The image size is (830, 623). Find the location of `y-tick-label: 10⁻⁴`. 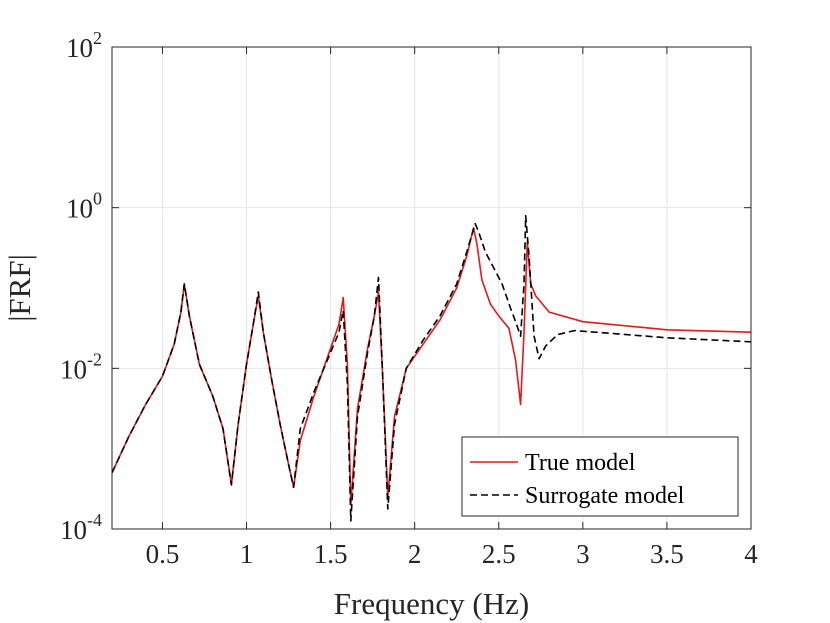

y-tick-label: 10⁻⁴ is located at coordinates (81, 527).